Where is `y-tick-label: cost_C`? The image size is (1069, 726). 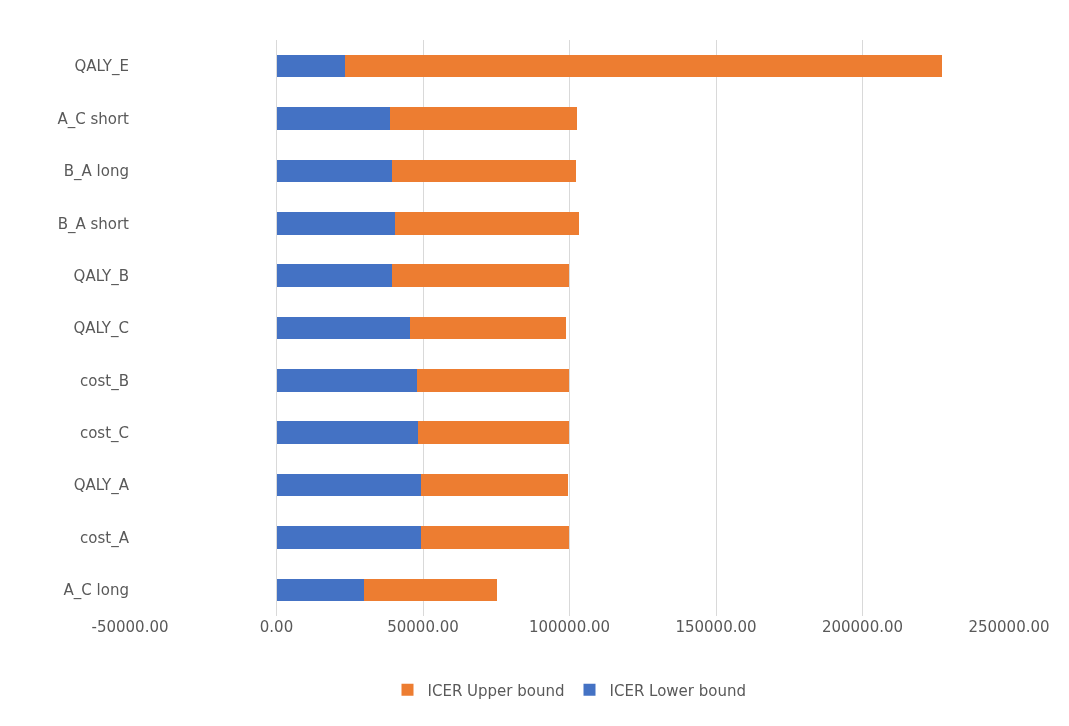
y-tick-label: cost_C is located at coordinates (104, 433).